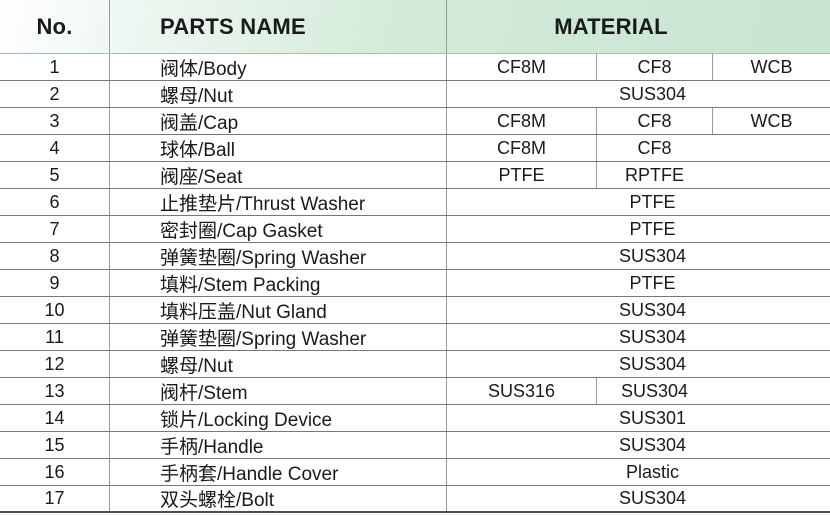 The image size is (830, 516). I want to click on part-name: 锁片/Locking Device, so click(278, 418).